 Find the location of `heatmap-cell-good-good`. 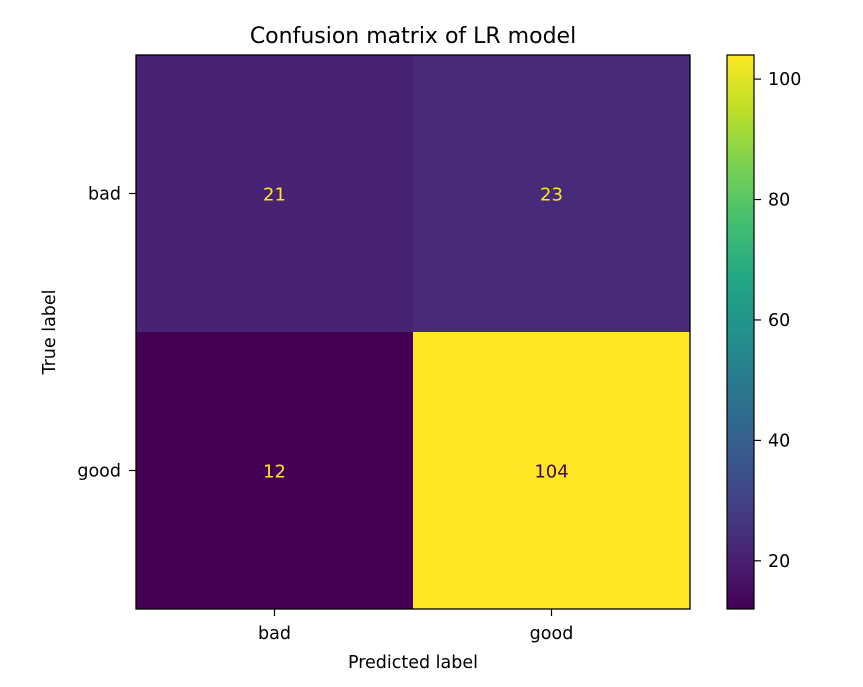

heatmap-cell-good-good is located at coordinates (551, 470).